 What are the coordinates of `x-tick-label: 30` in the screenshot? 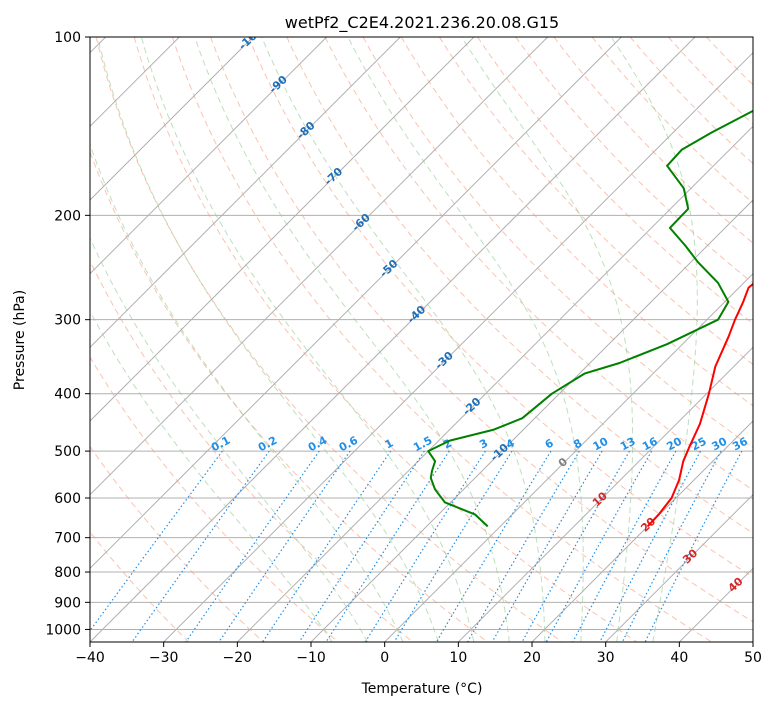 It's located at (606, 658).